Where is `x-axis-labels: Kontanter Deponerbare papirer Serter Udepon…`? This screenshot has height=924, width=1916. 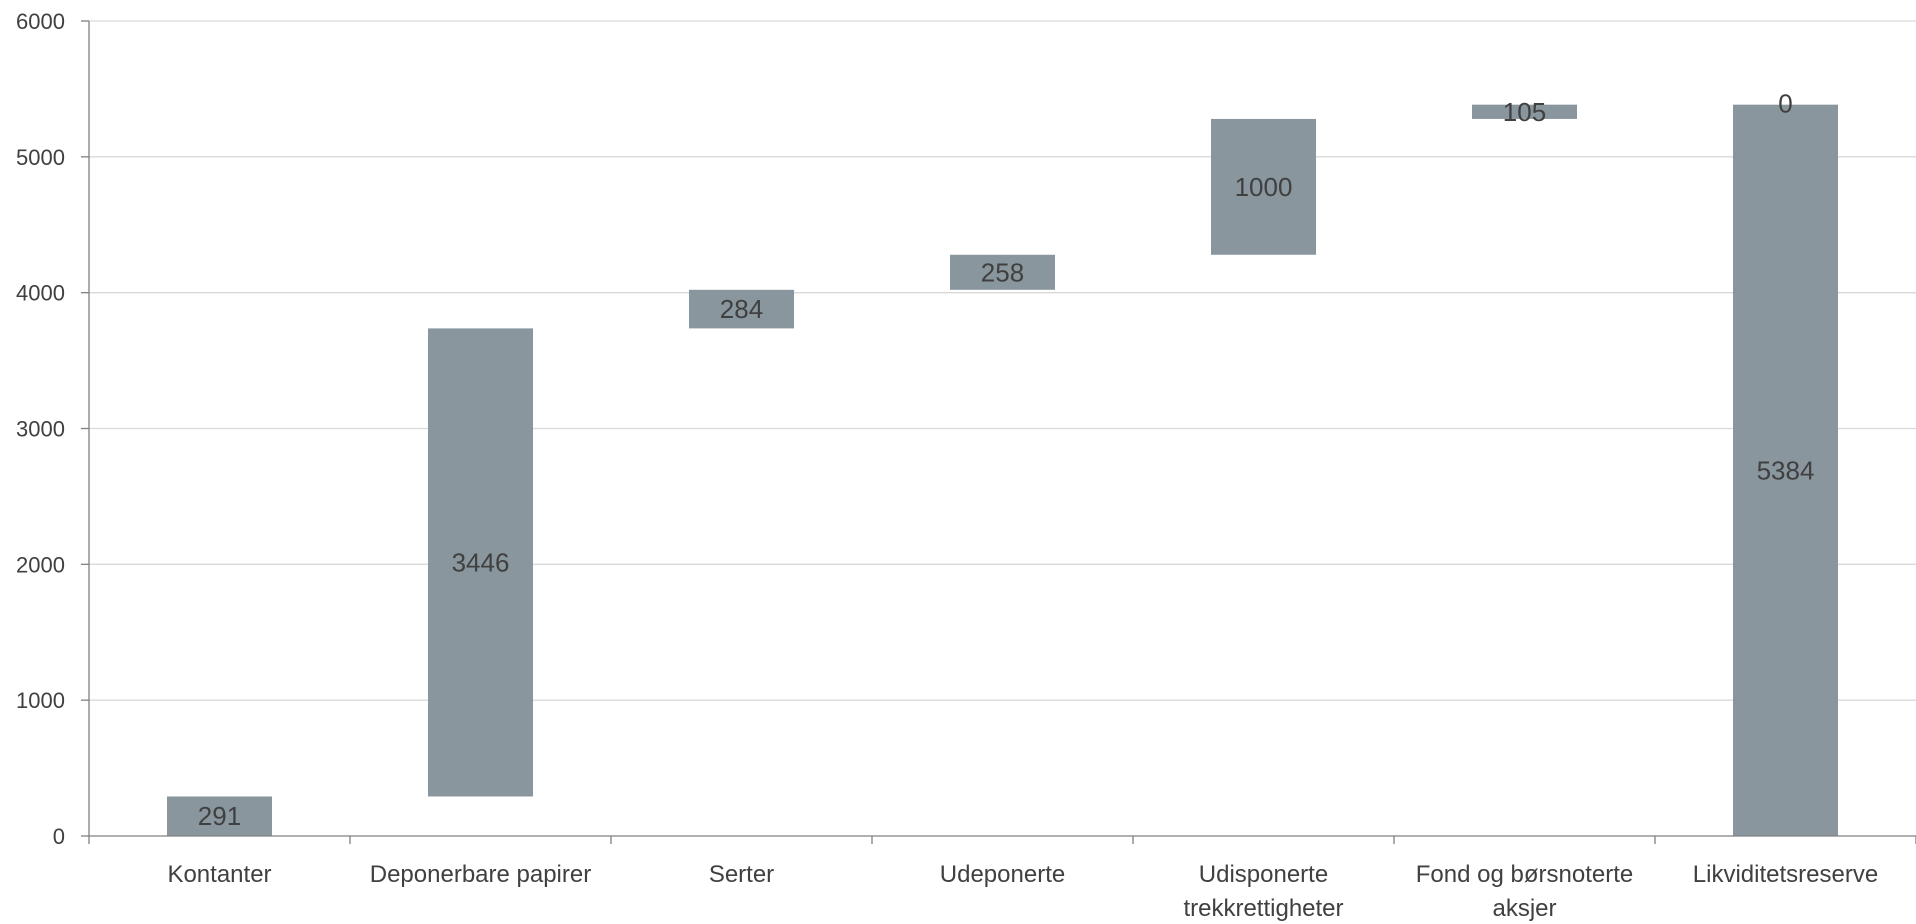
x-axis-labels: Kontanter Deponerbare papirer Serter Udepon… is located at coordinates (1022, 891).